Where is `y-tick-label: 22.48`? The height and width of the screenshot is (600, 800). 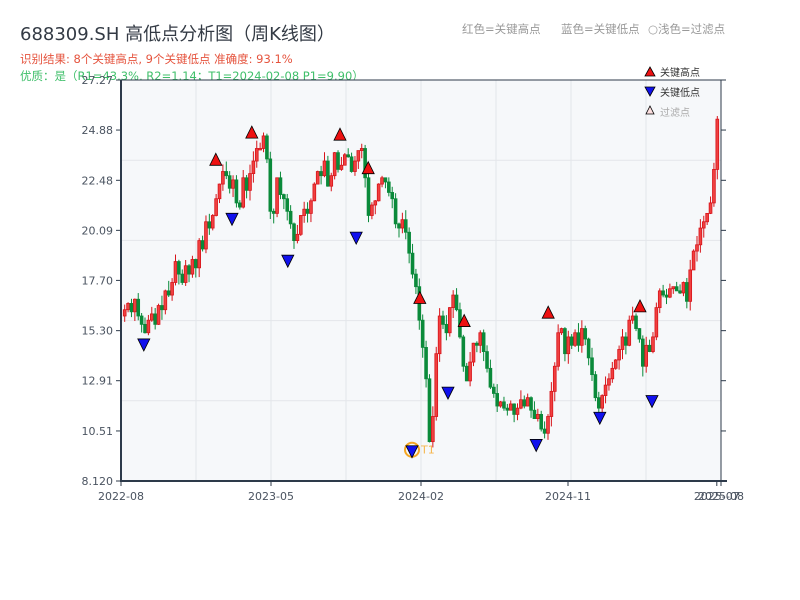
y-tick-label: 22.48 is located at coordinates (98, 180).